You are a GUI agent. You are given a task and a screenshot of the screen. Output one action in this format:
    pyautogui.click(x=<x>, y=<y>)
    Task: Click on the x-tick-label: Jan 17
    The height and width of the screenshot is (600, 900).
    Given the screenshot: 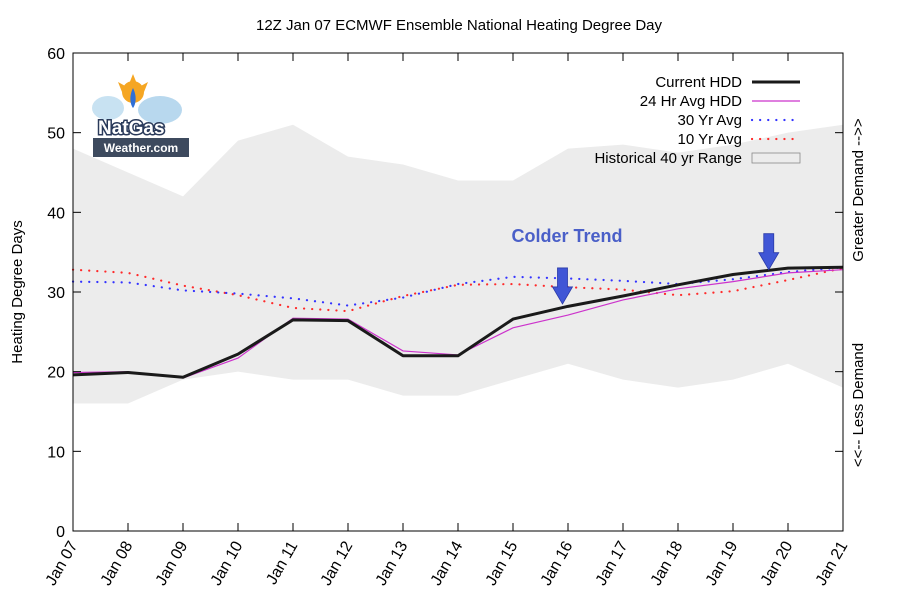 What is the action you would take?
    pyautogui.click(x=612, y=563)
    